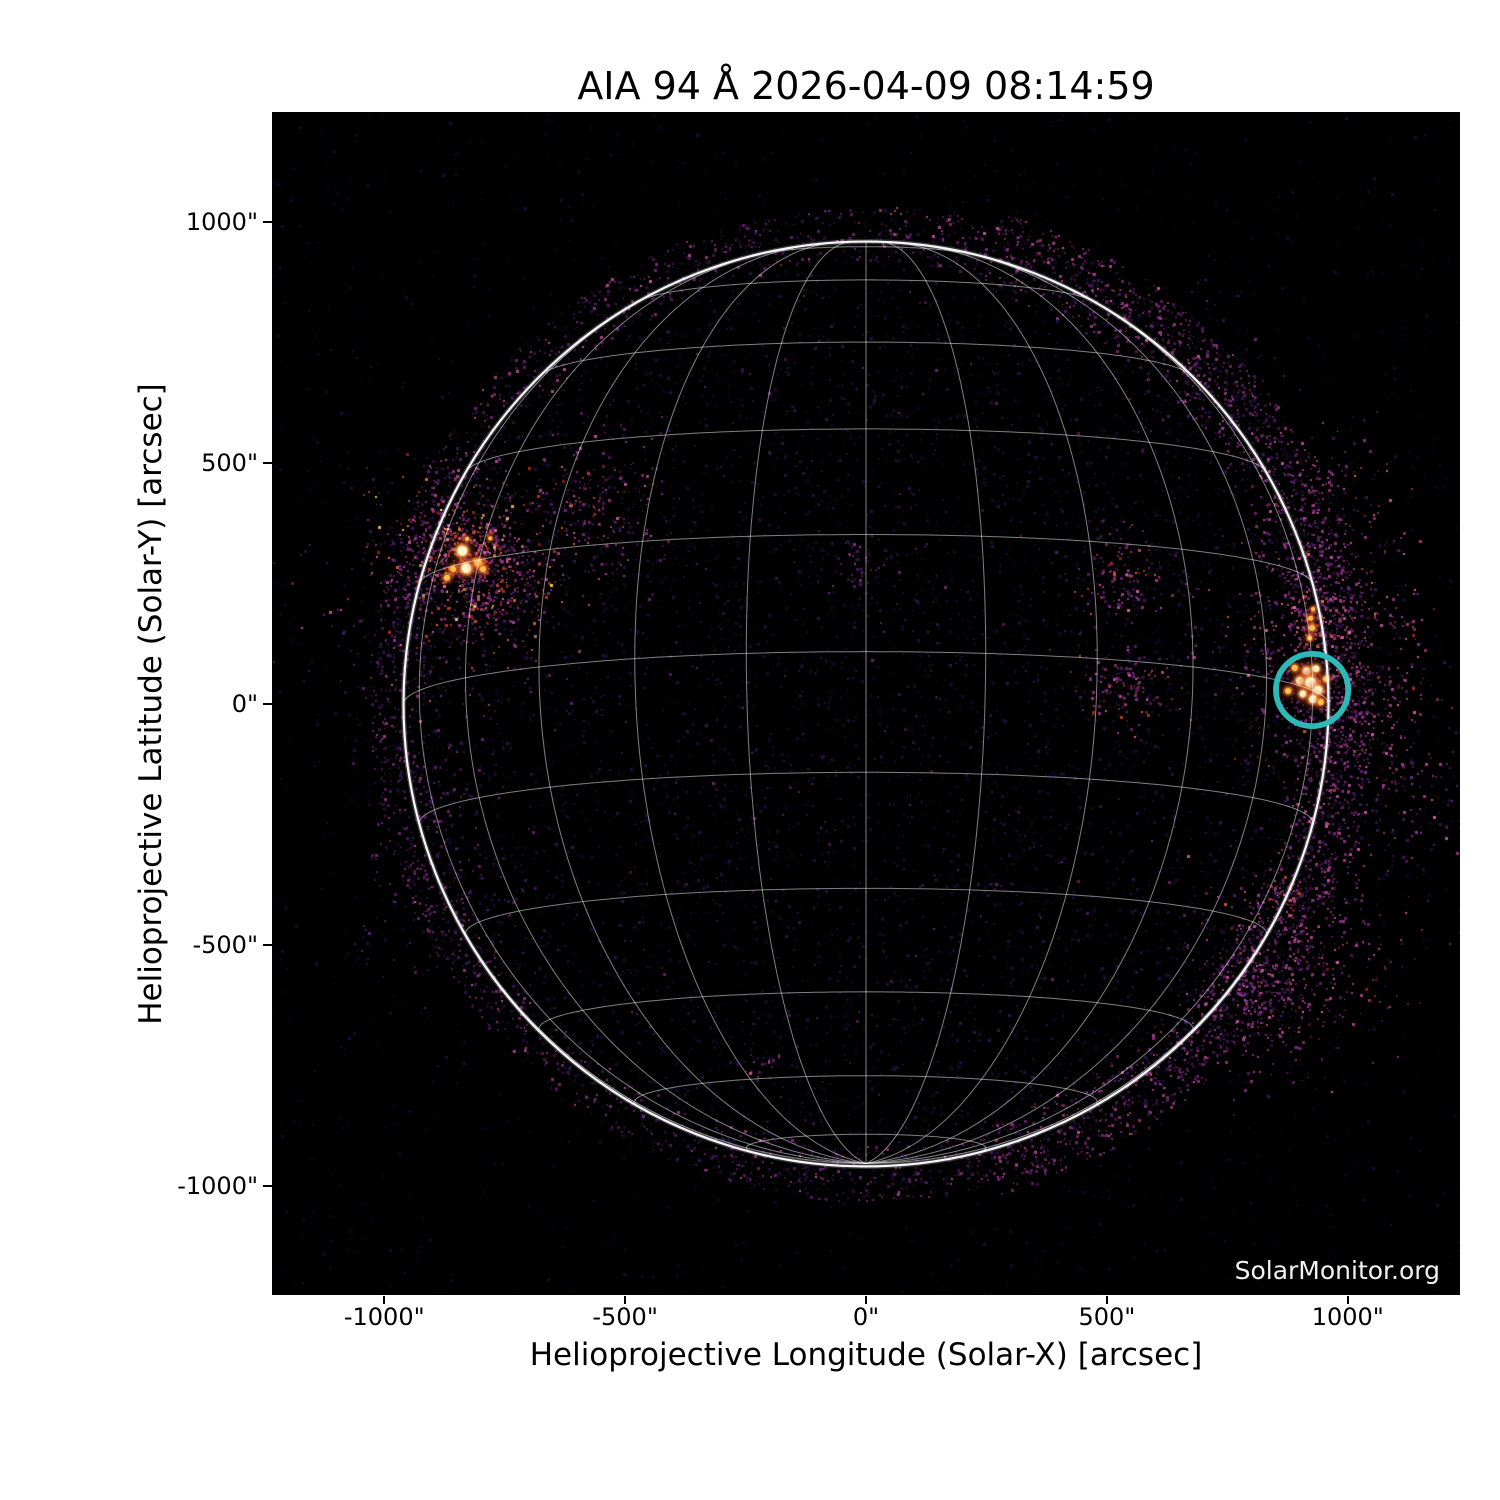 This screenshot has height=1500, width=1500. I want to click on y-tick-label: 500", so click(229, 463).